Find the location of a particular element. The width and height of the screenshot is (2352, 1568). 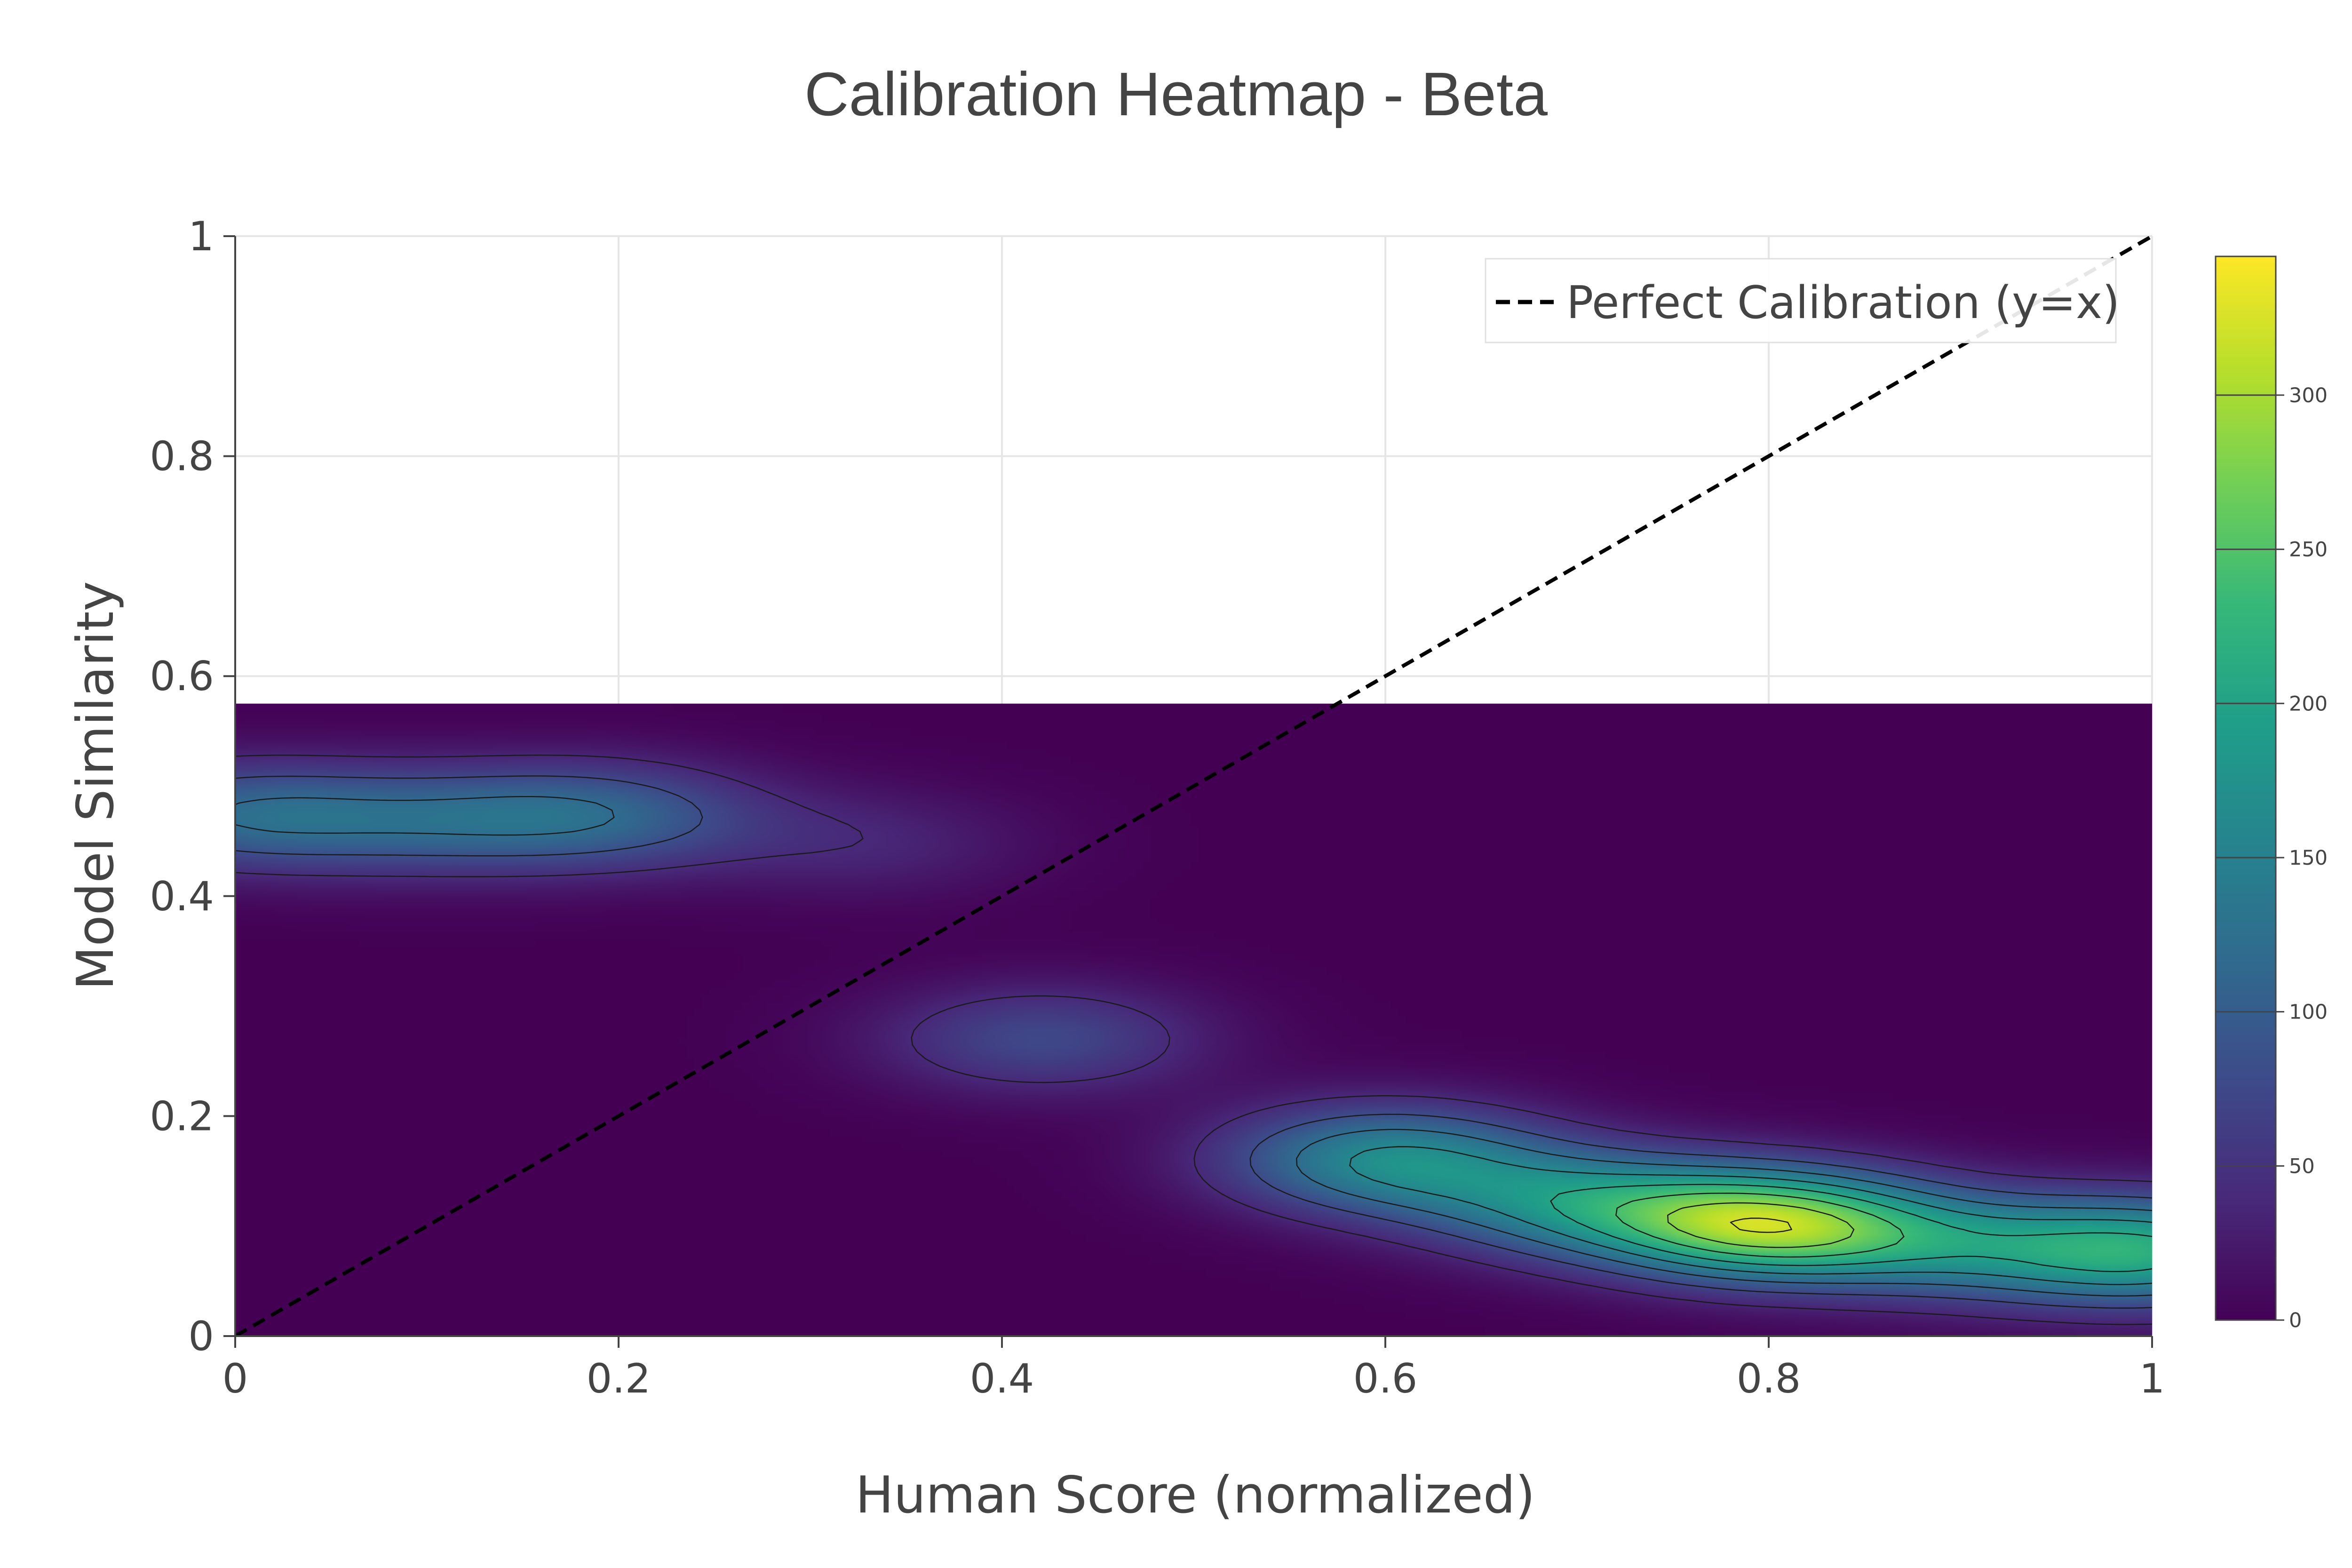

y-tick-label-4: 0.8 is located at coordinates (182, 456).